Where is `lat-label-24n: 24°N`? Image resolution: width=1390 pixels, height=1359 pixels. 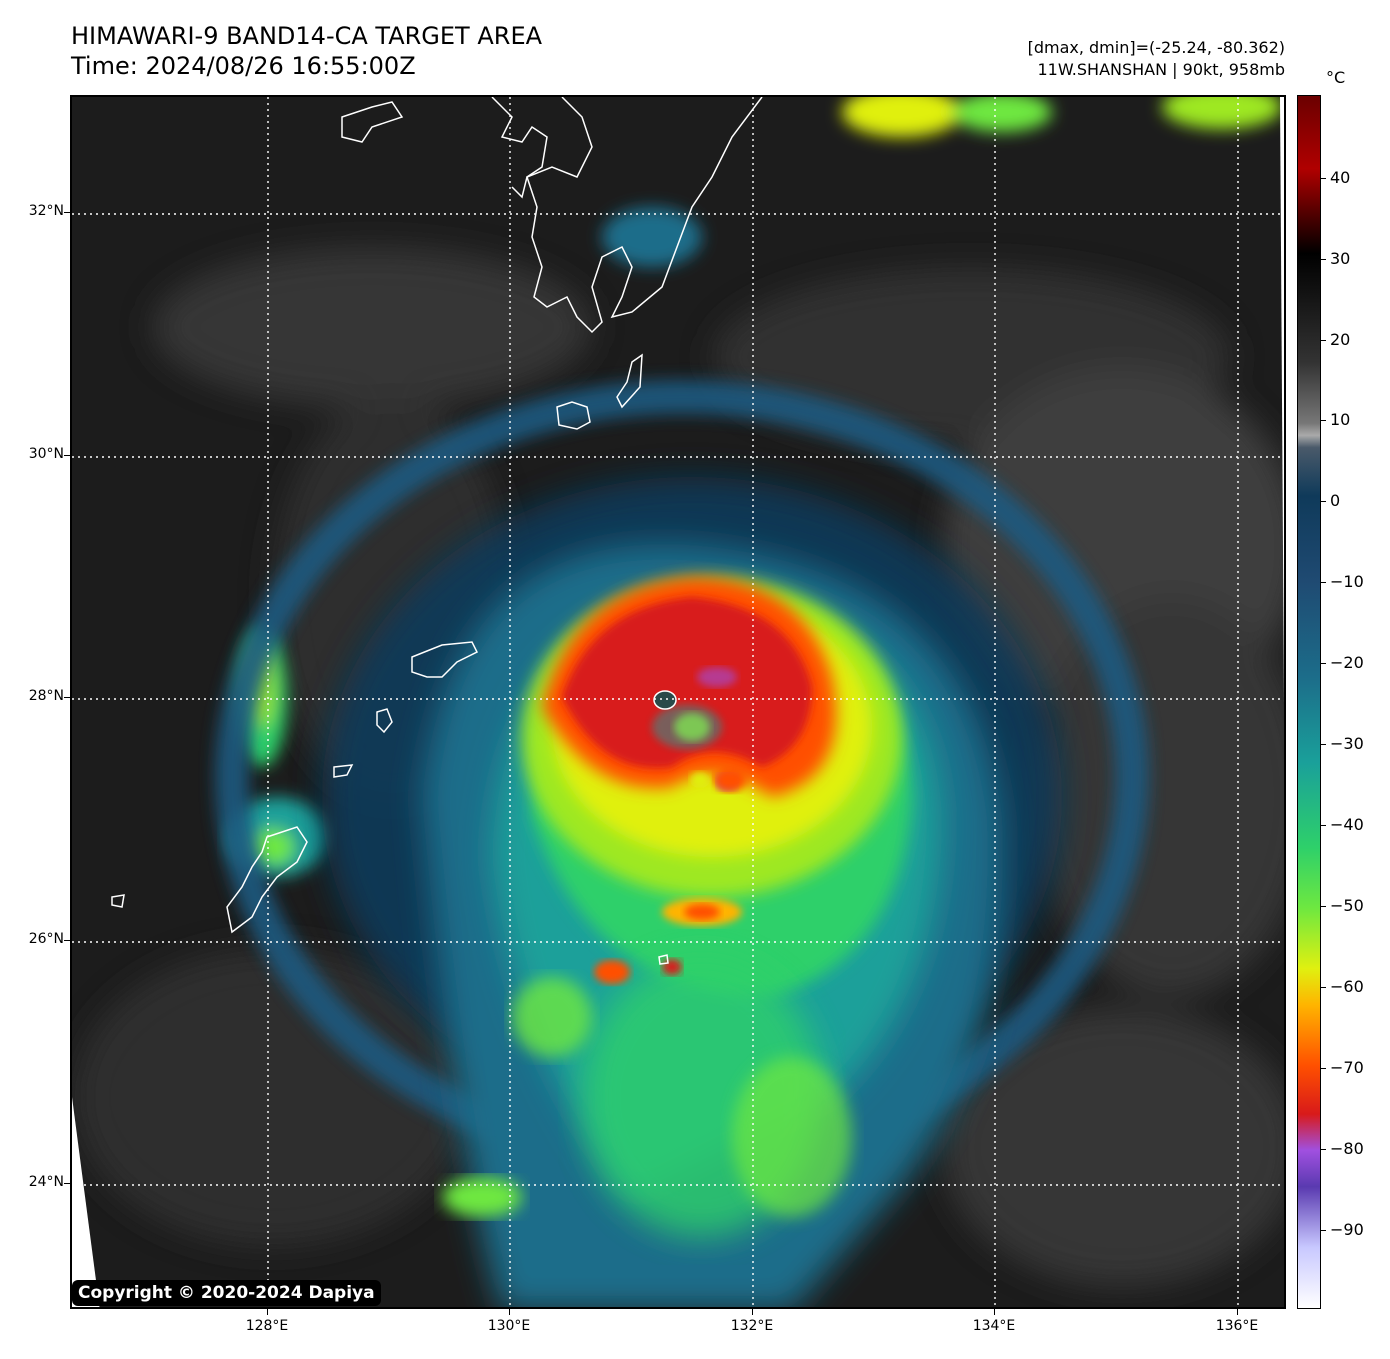
lat-label-24n: 24°N is located at coordinates (46, 1182).